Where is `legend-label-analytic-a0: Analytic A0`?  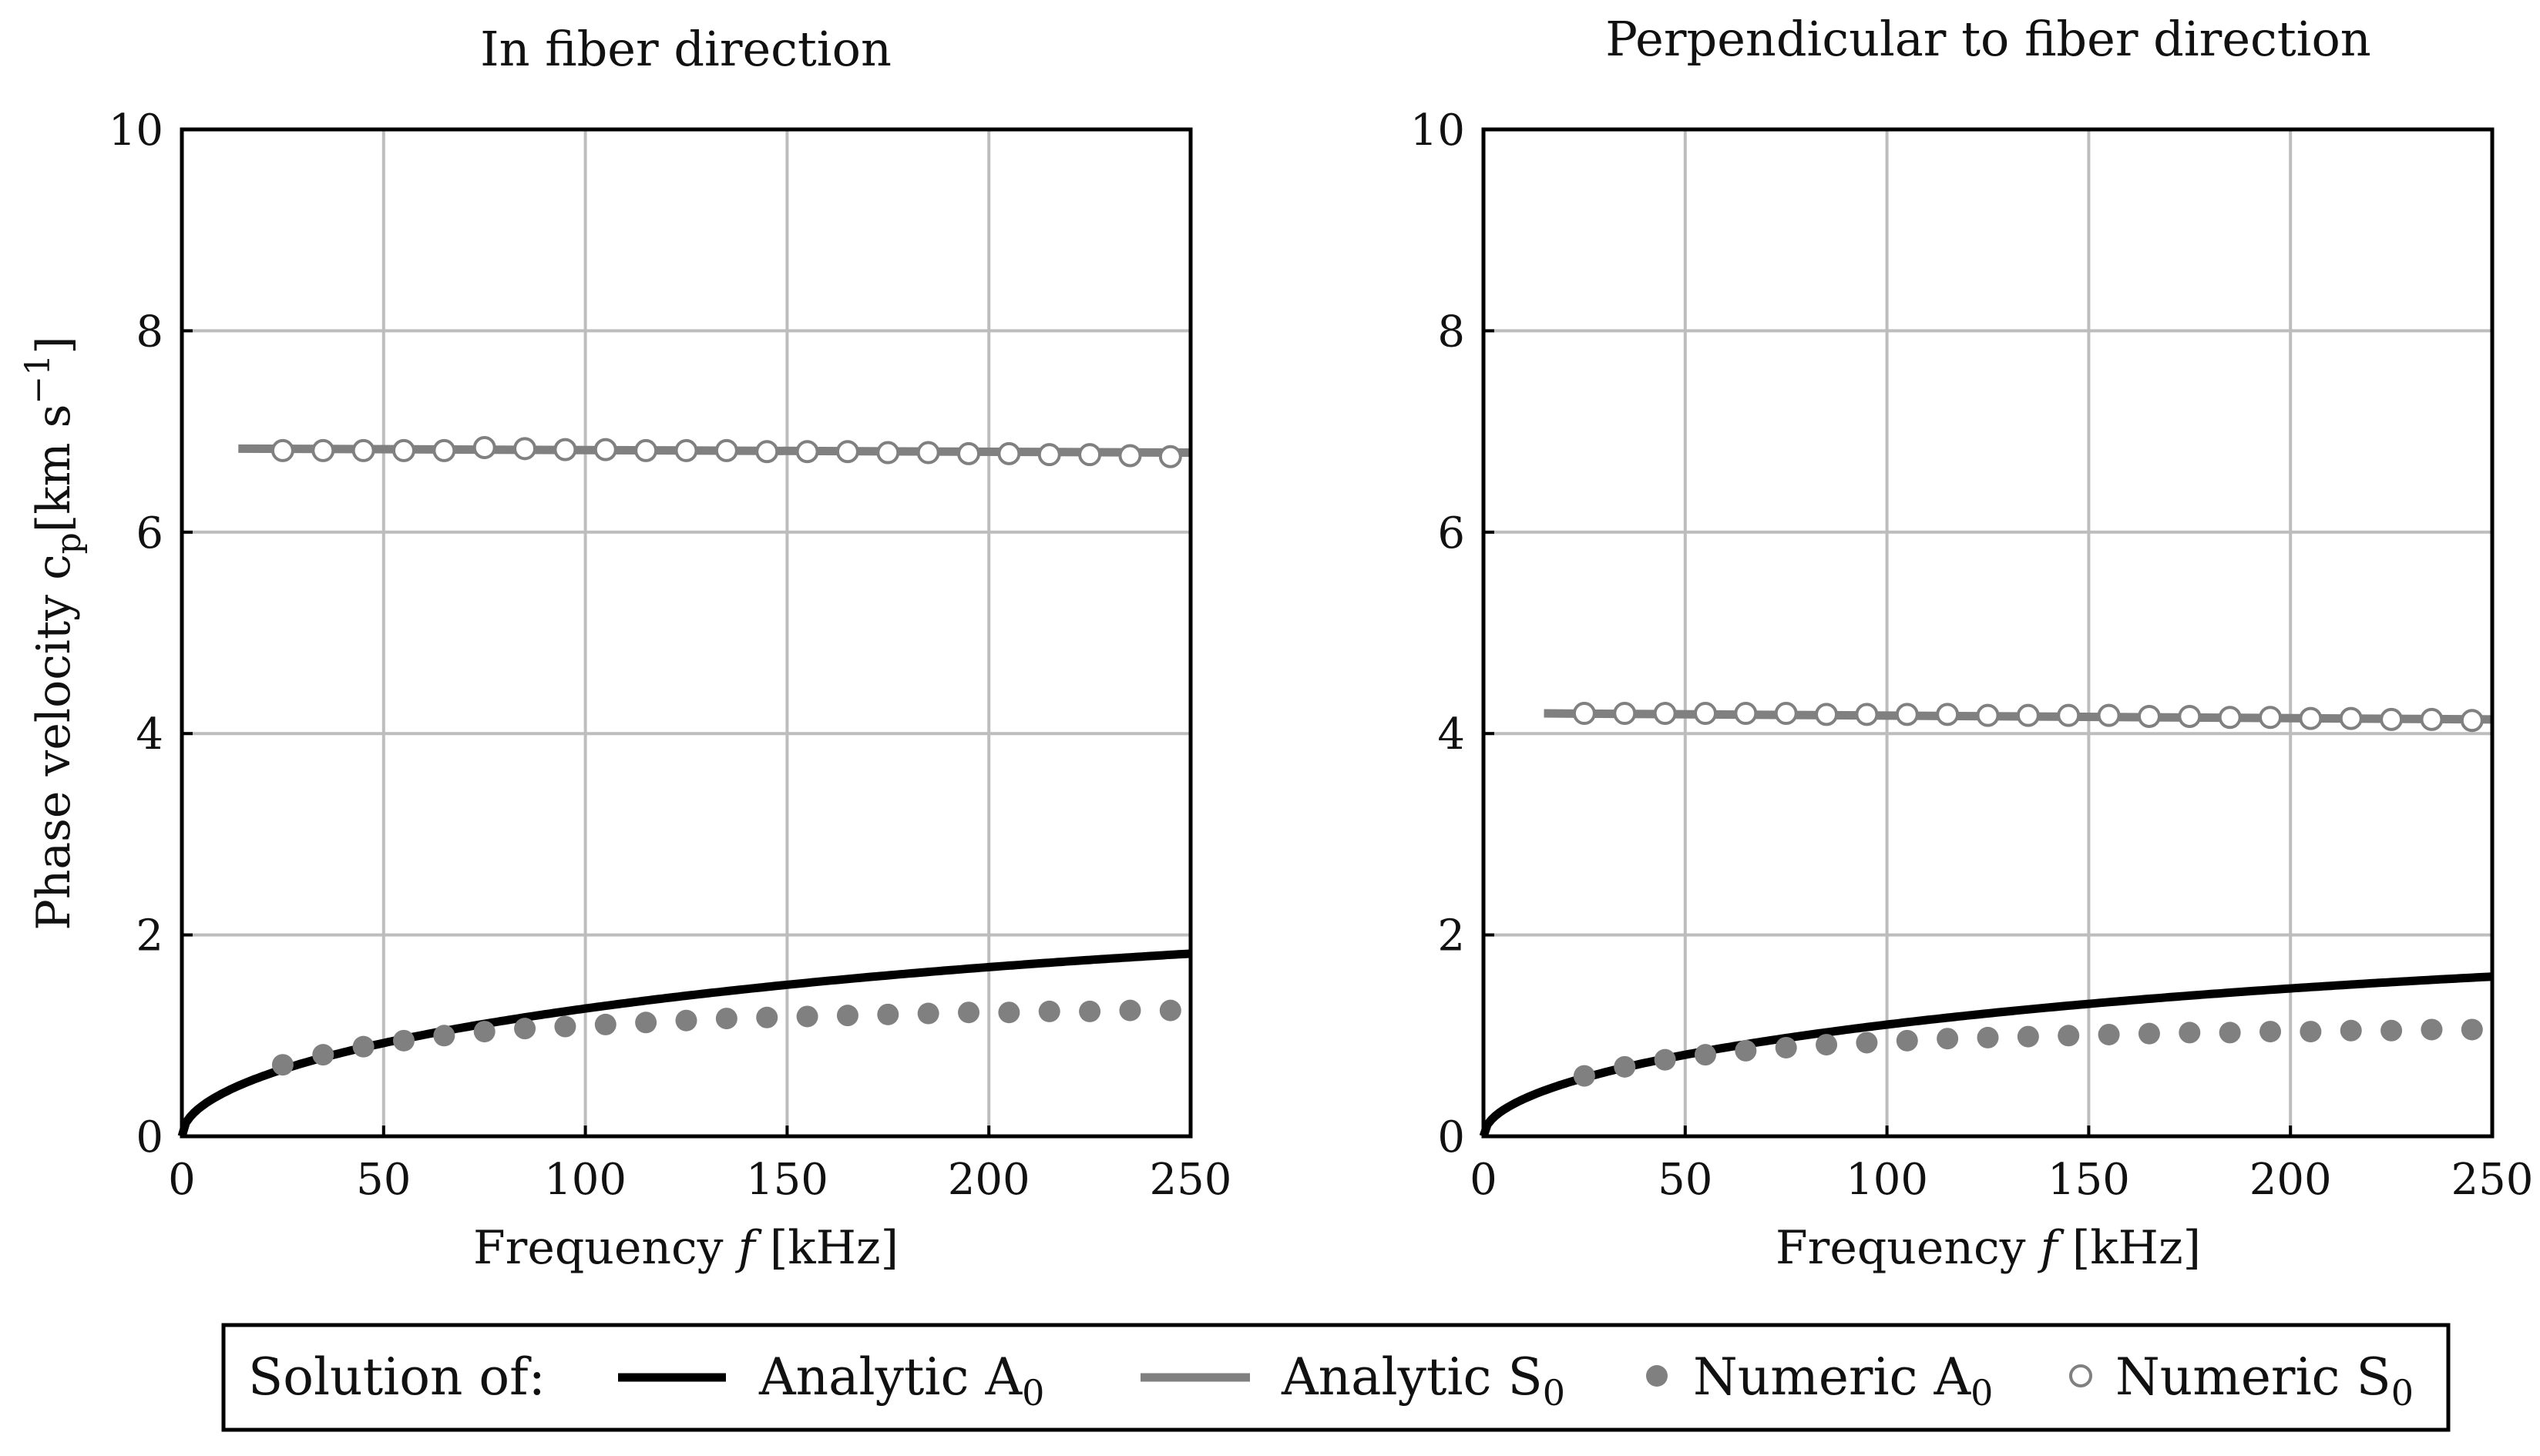 legend-label-analytic-a0: Analytic A0 is located at coordinates (901, 1380).